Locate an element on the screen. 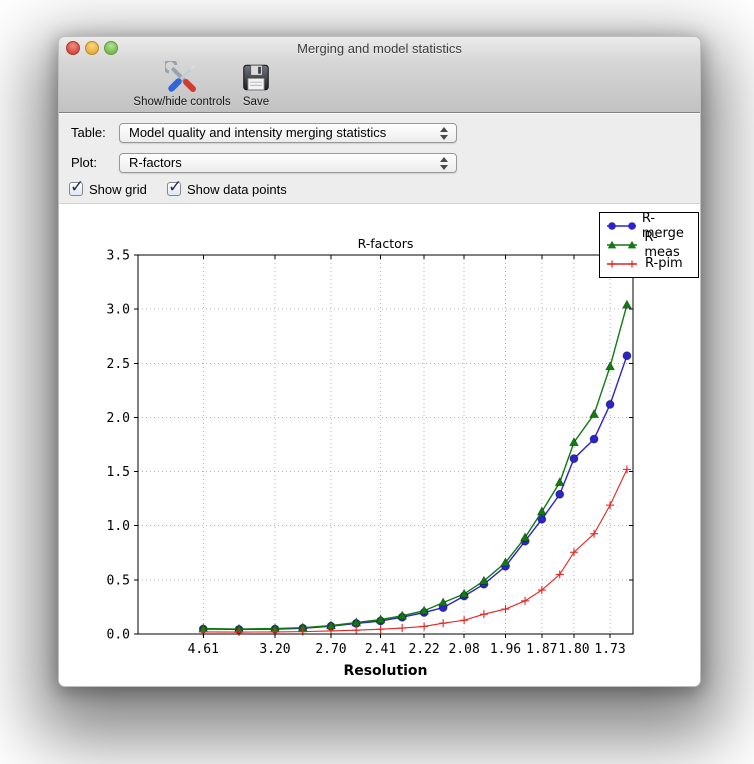 The height and width of the screenshot is (764, 754). save-icon is located at coordinates (256, 77).